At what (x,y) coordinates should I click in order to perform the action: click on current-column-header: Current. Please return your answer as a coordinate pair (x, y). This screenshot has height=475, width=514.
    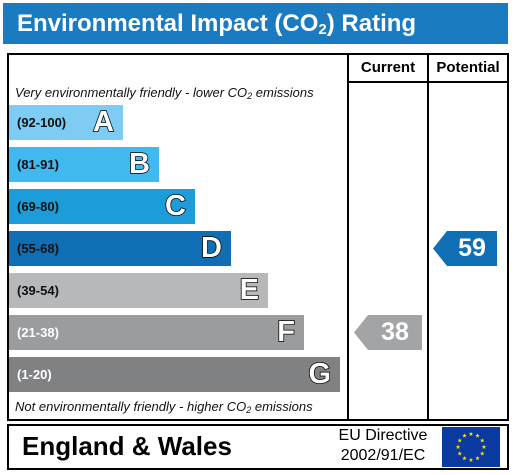
    Looking at the image, I should click on (388, 67).